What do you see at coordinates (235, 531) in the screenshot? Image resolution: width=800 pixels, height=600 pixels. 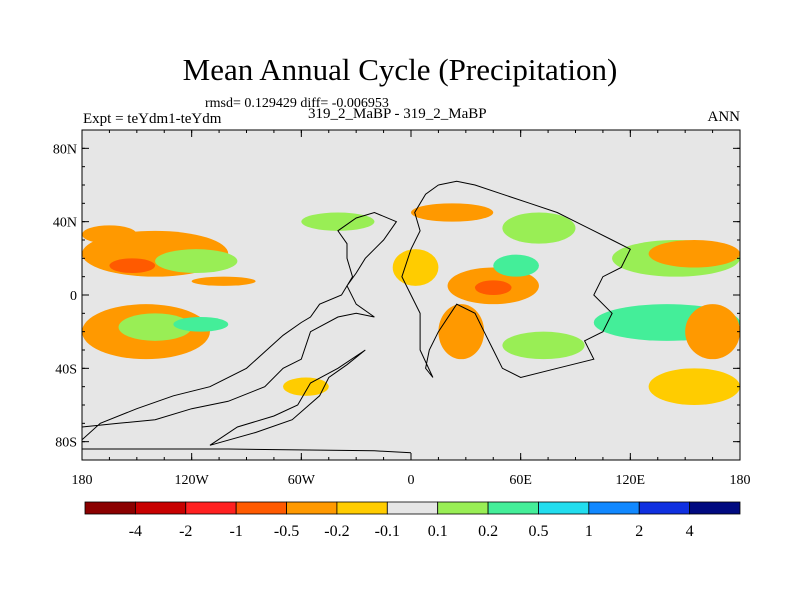 I see `colorbar-label: -1` at bounding box center [235, 531].